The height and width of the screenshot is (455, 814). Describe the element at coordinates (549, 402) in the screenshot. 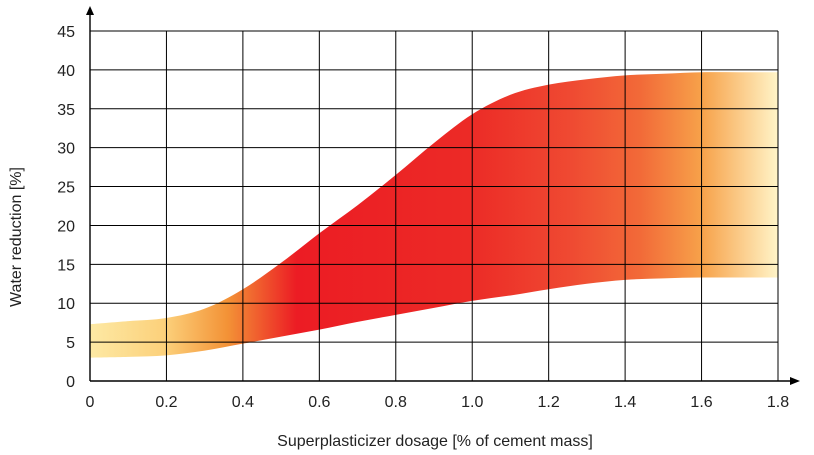

I see `x-tick-label: 1.2` at that location.